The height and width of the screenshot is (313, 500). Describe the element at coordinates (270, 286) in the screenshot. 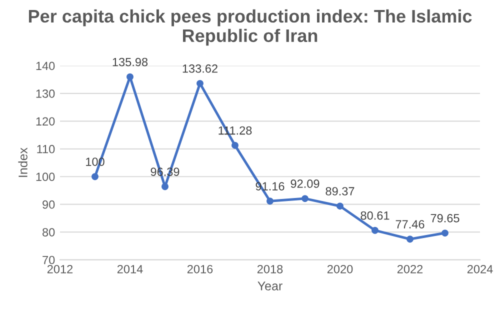

I see `x-axis-title: Year` at that location.